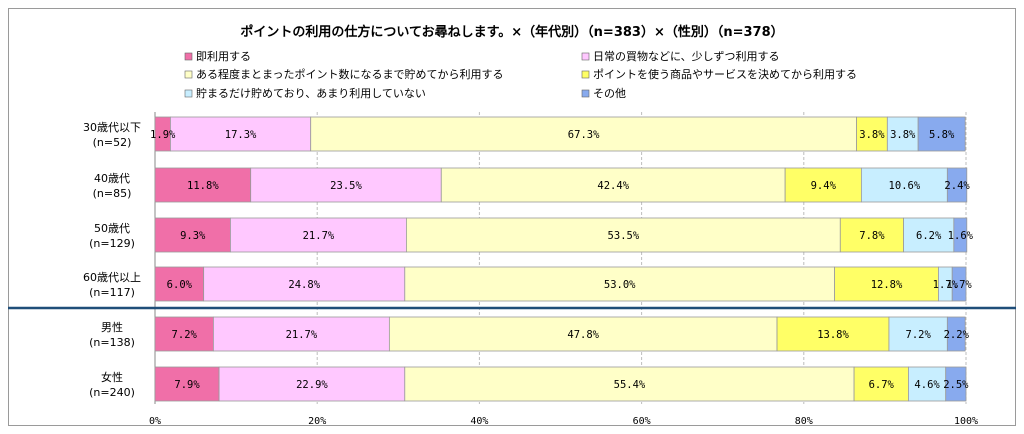  I want to click on value-label-1-4: 3.8%, so click(872, 135).